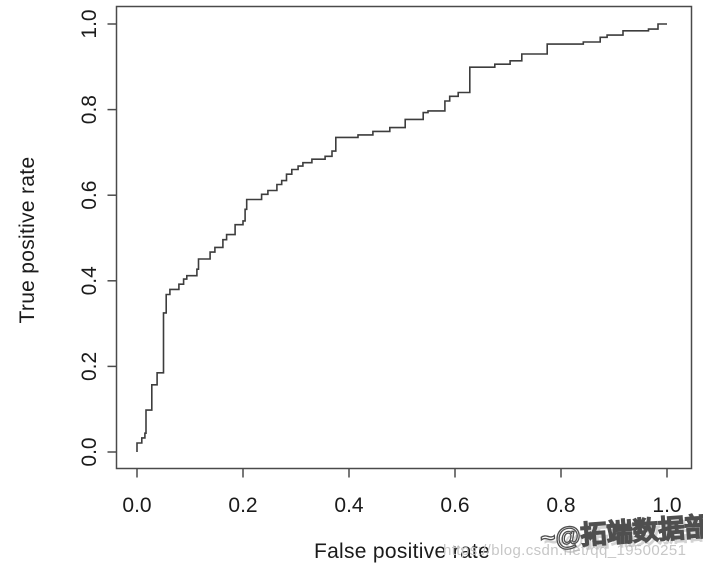  Describe the element at coordinates (89, 109) in the screenshot. I see `y-tick-label: 0.8` at that location.